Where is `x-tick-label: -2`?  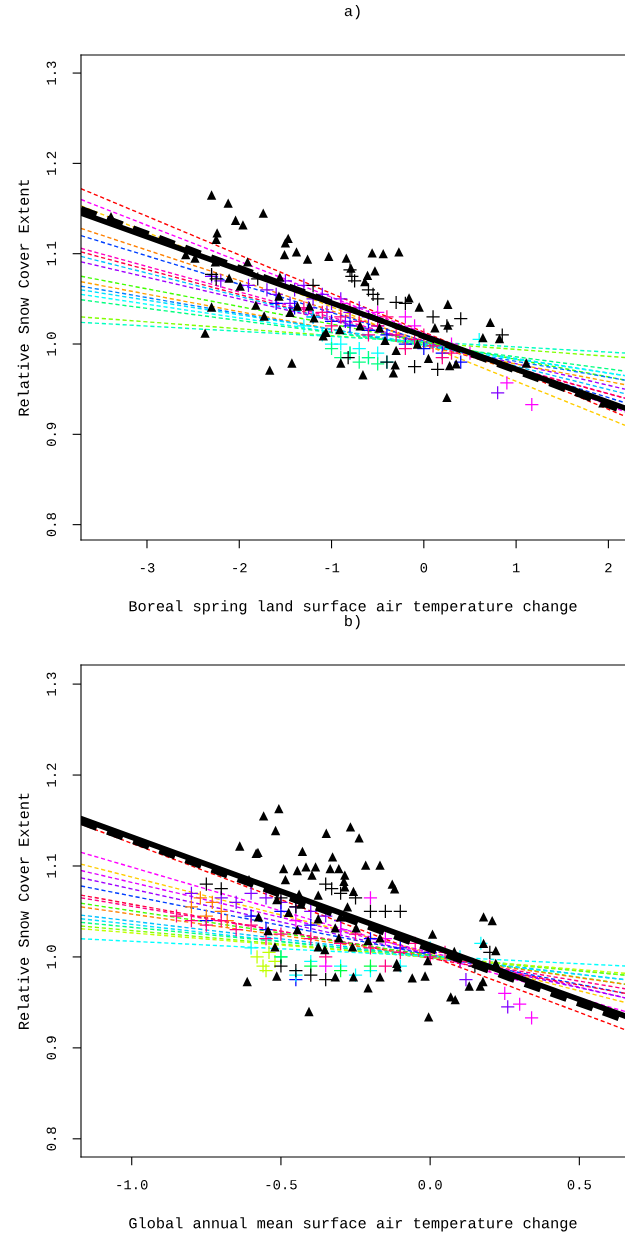
x-tick-label: -2 is located at coordinates (240, 568).